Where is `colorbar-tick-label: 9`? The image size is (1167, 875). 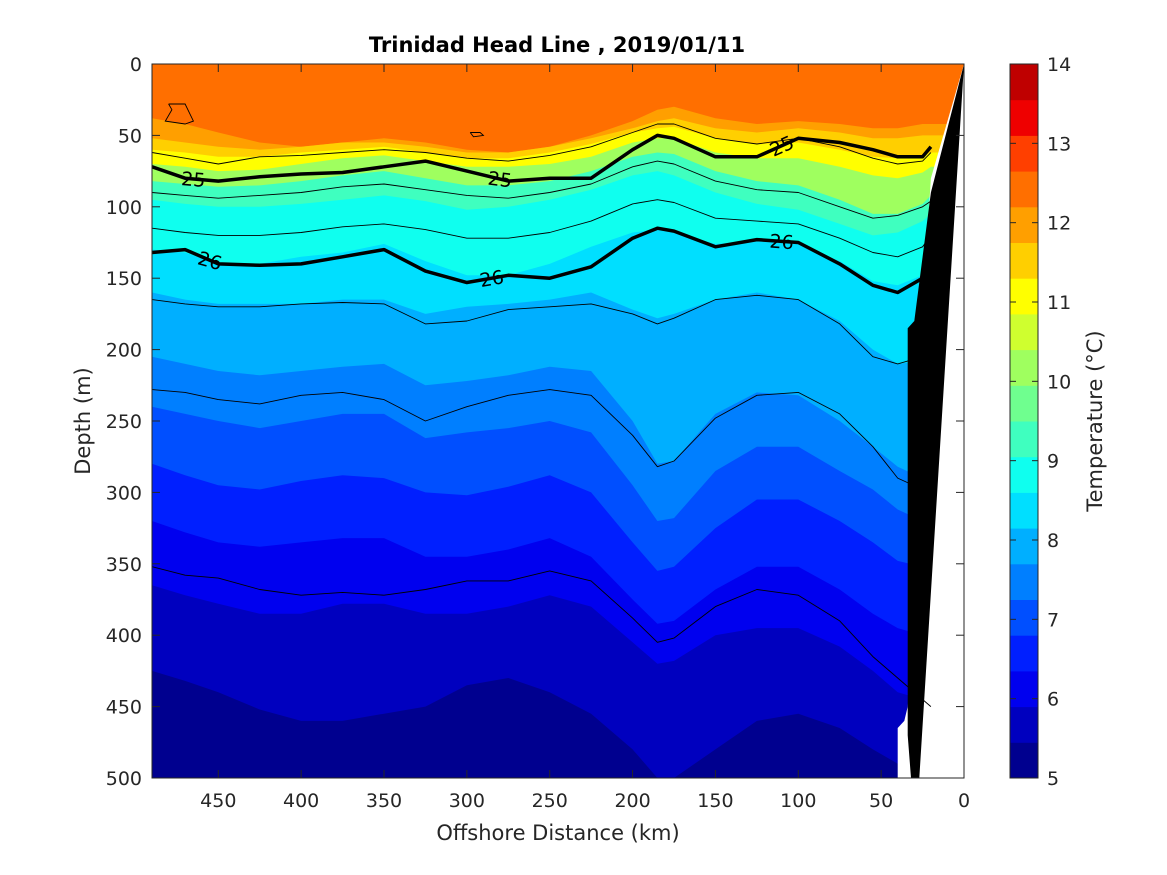 colorbar-tick-label: 9 is located at coordinates (1053, 462).